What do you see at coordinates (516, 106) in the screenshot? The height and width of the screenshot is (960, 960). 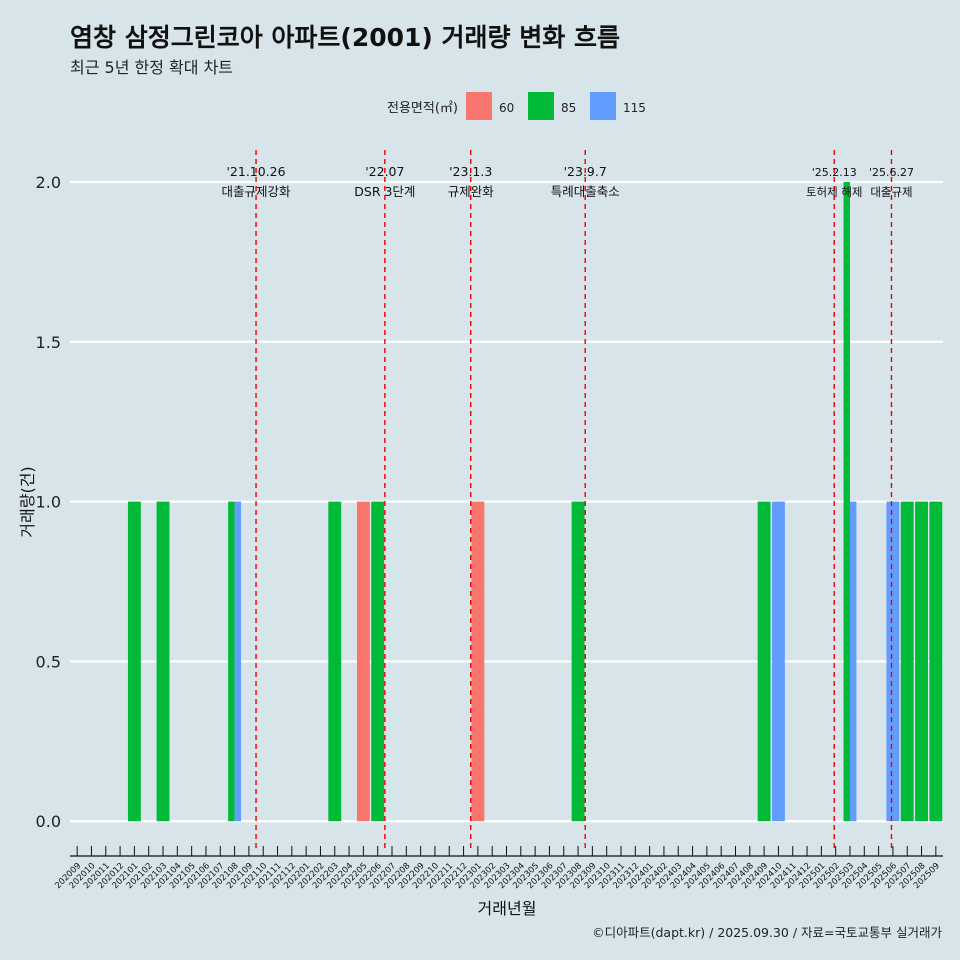 I see `legend: 전용면적(㎡) 60 85 115` at bounding box center [516, 106].